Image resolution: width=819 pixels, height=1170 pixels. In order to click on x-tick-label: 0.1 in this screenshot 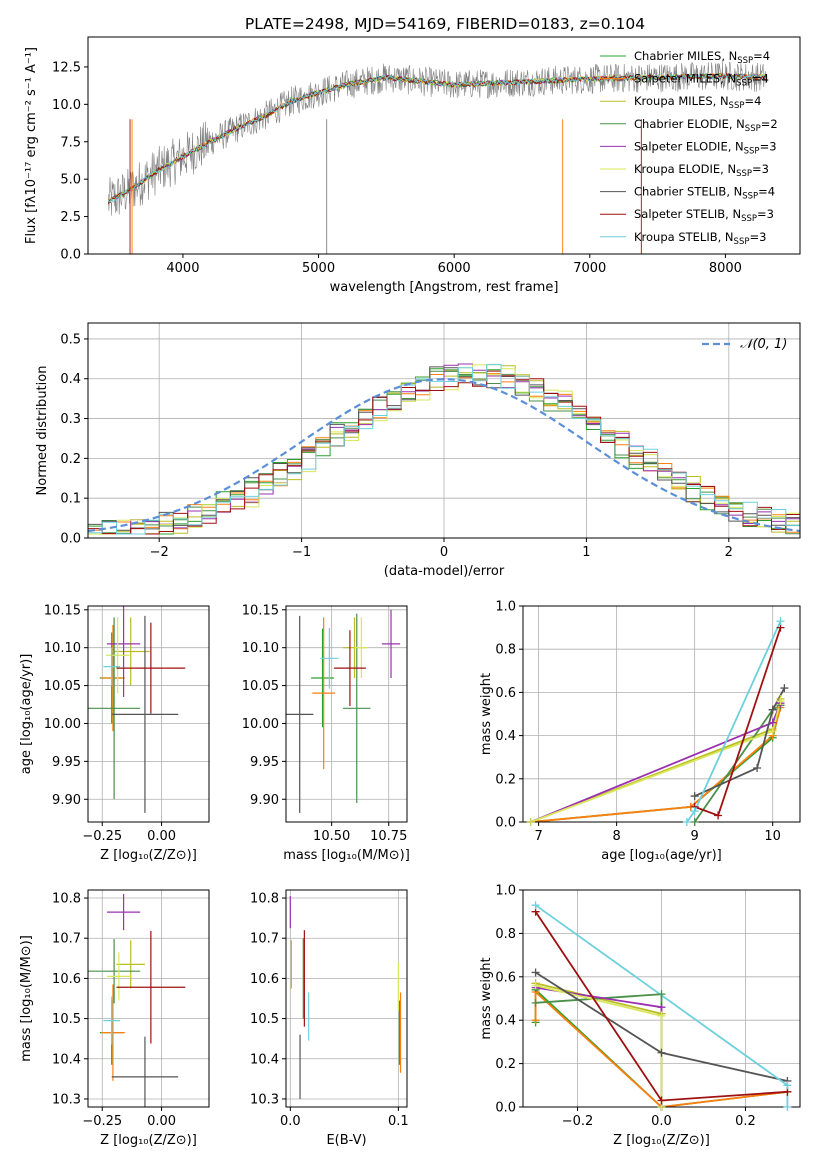, I will do `click(398, 1121)`.